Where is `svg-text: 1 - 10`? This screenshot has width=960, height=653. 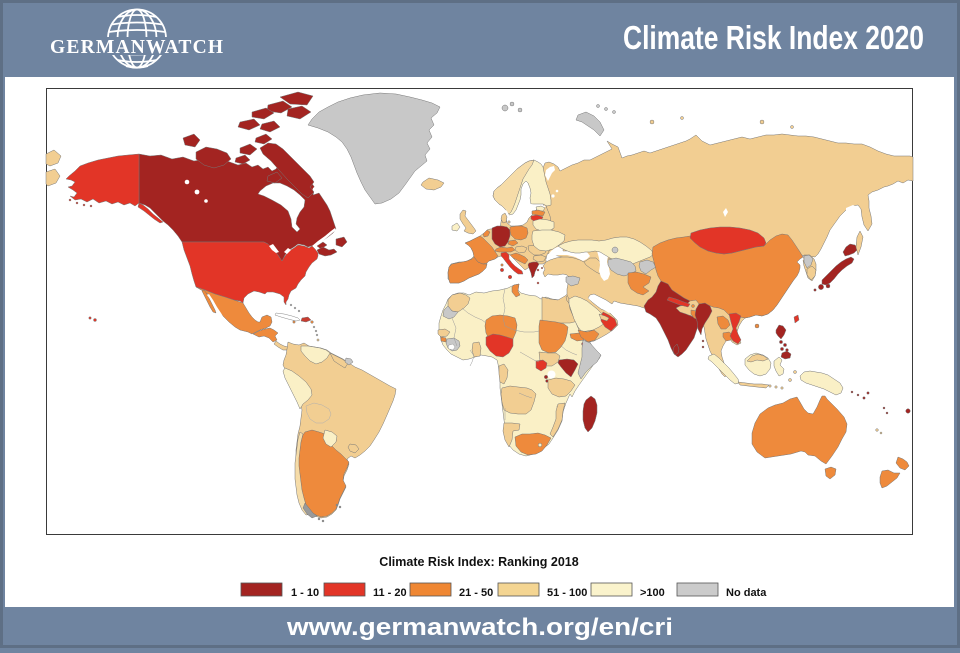 svg-text: 1 - 10 is located at coordinates (305, 593).